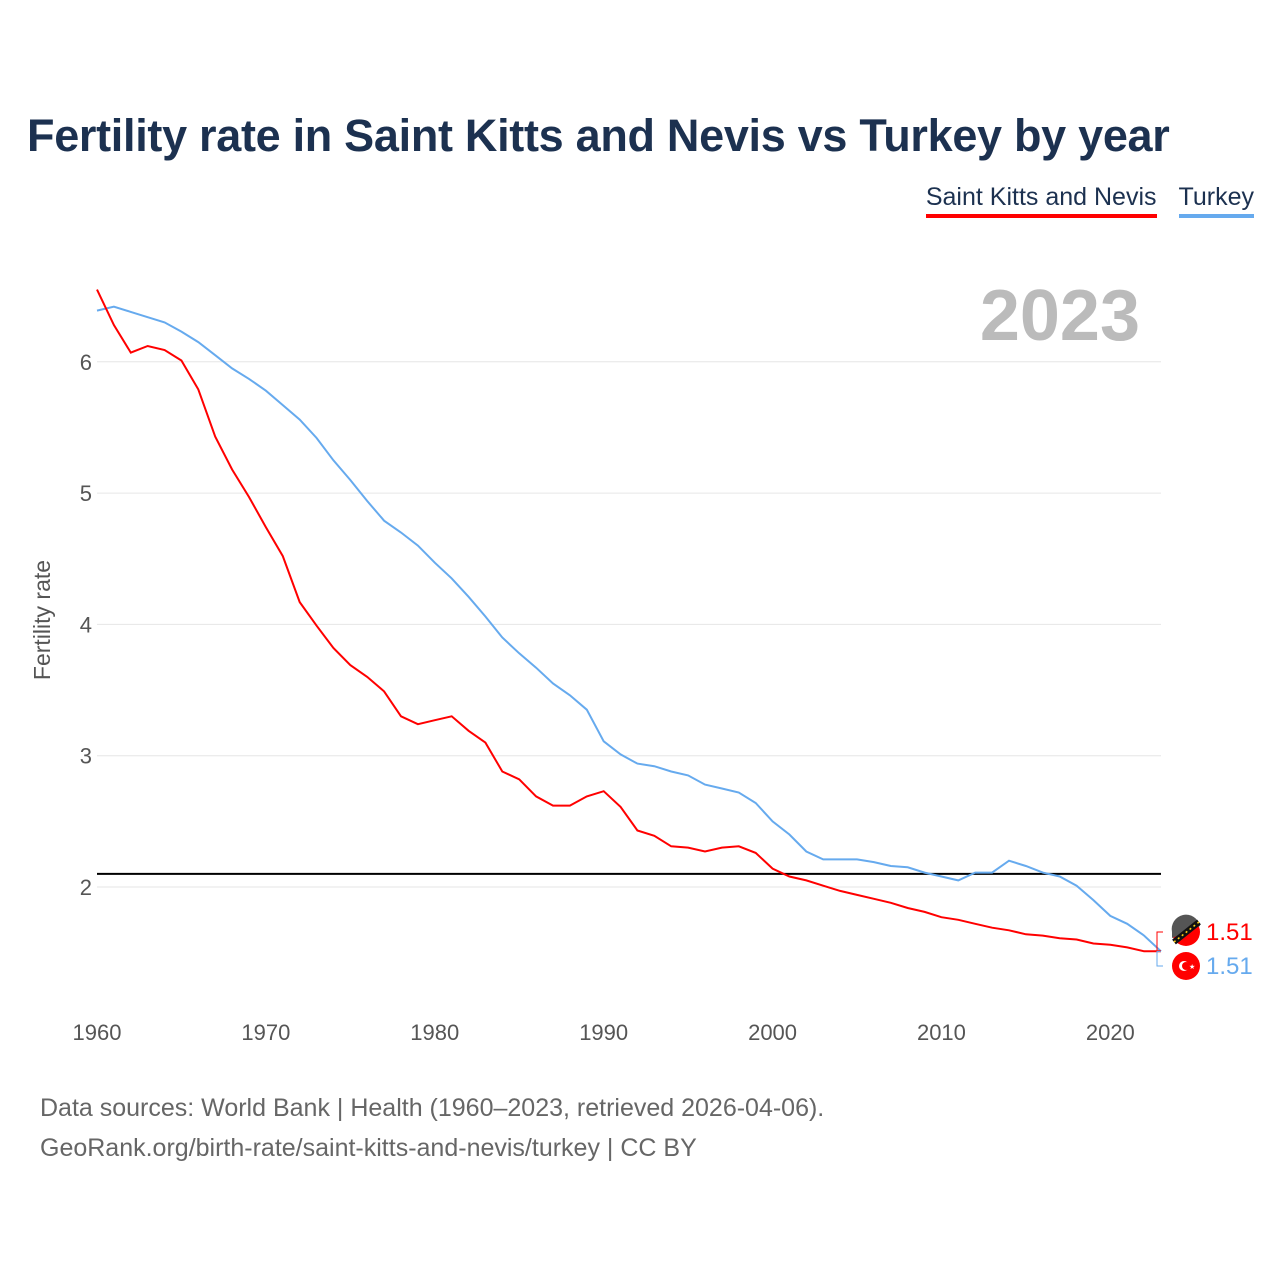  What do you see at coordinates (86, 756) in the screenshot?
I see `y-tick-label: 3` at bounding box center [86, 756].